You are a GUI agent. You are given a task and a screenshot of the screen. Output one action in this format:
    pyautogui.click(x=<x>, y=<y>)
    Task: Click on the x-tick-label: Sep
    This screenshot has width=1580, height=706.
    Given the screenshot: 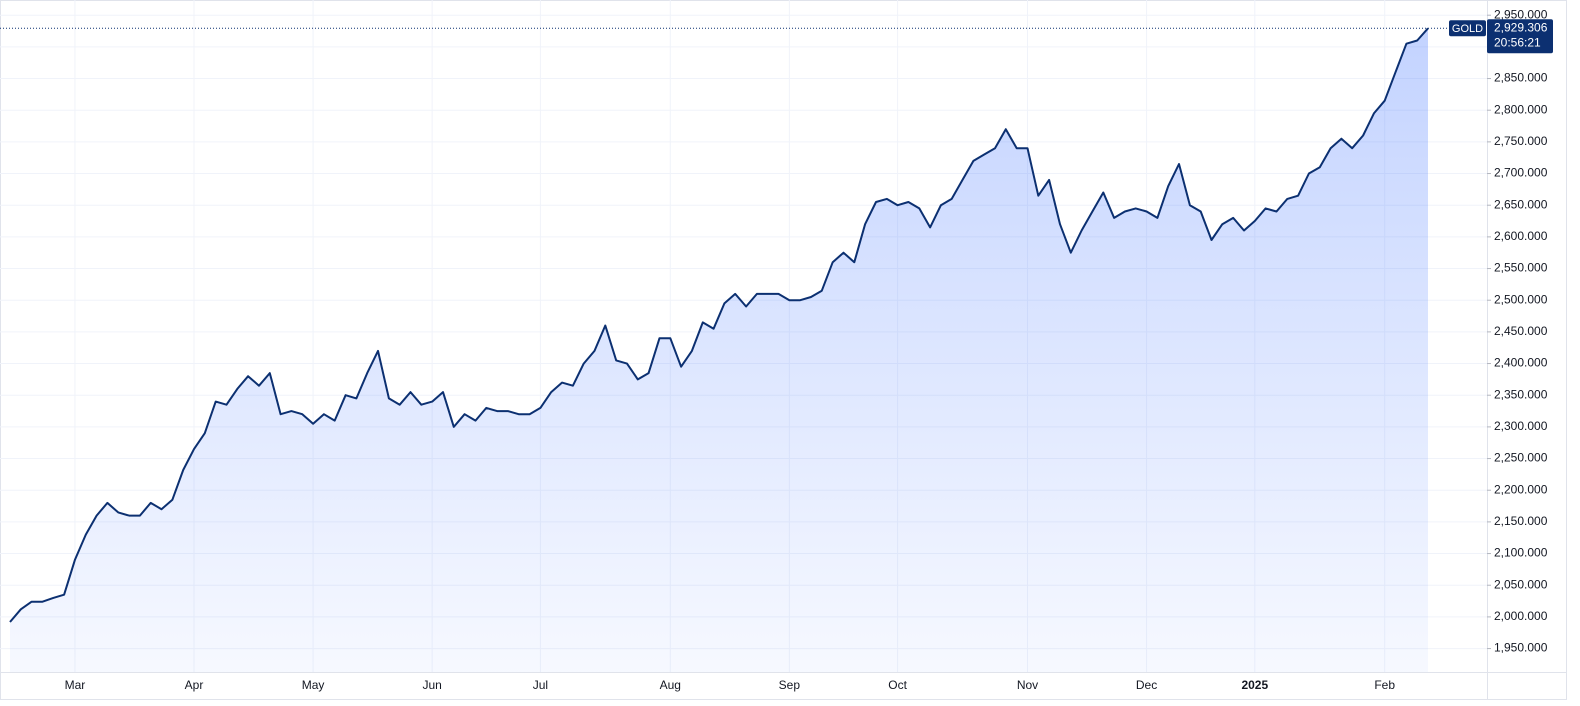 What is the action you would take?
    pyautogui.click(x=790, y=685)
    